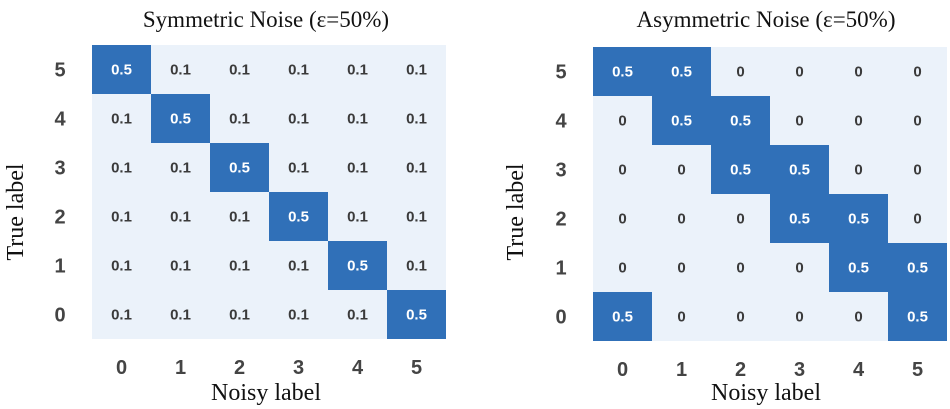 The image size is (950, 409). What do you see at coordinates (740, 370) in the screenshot?
I see `x-tick-label: 2` at bounding box center [740, 370].